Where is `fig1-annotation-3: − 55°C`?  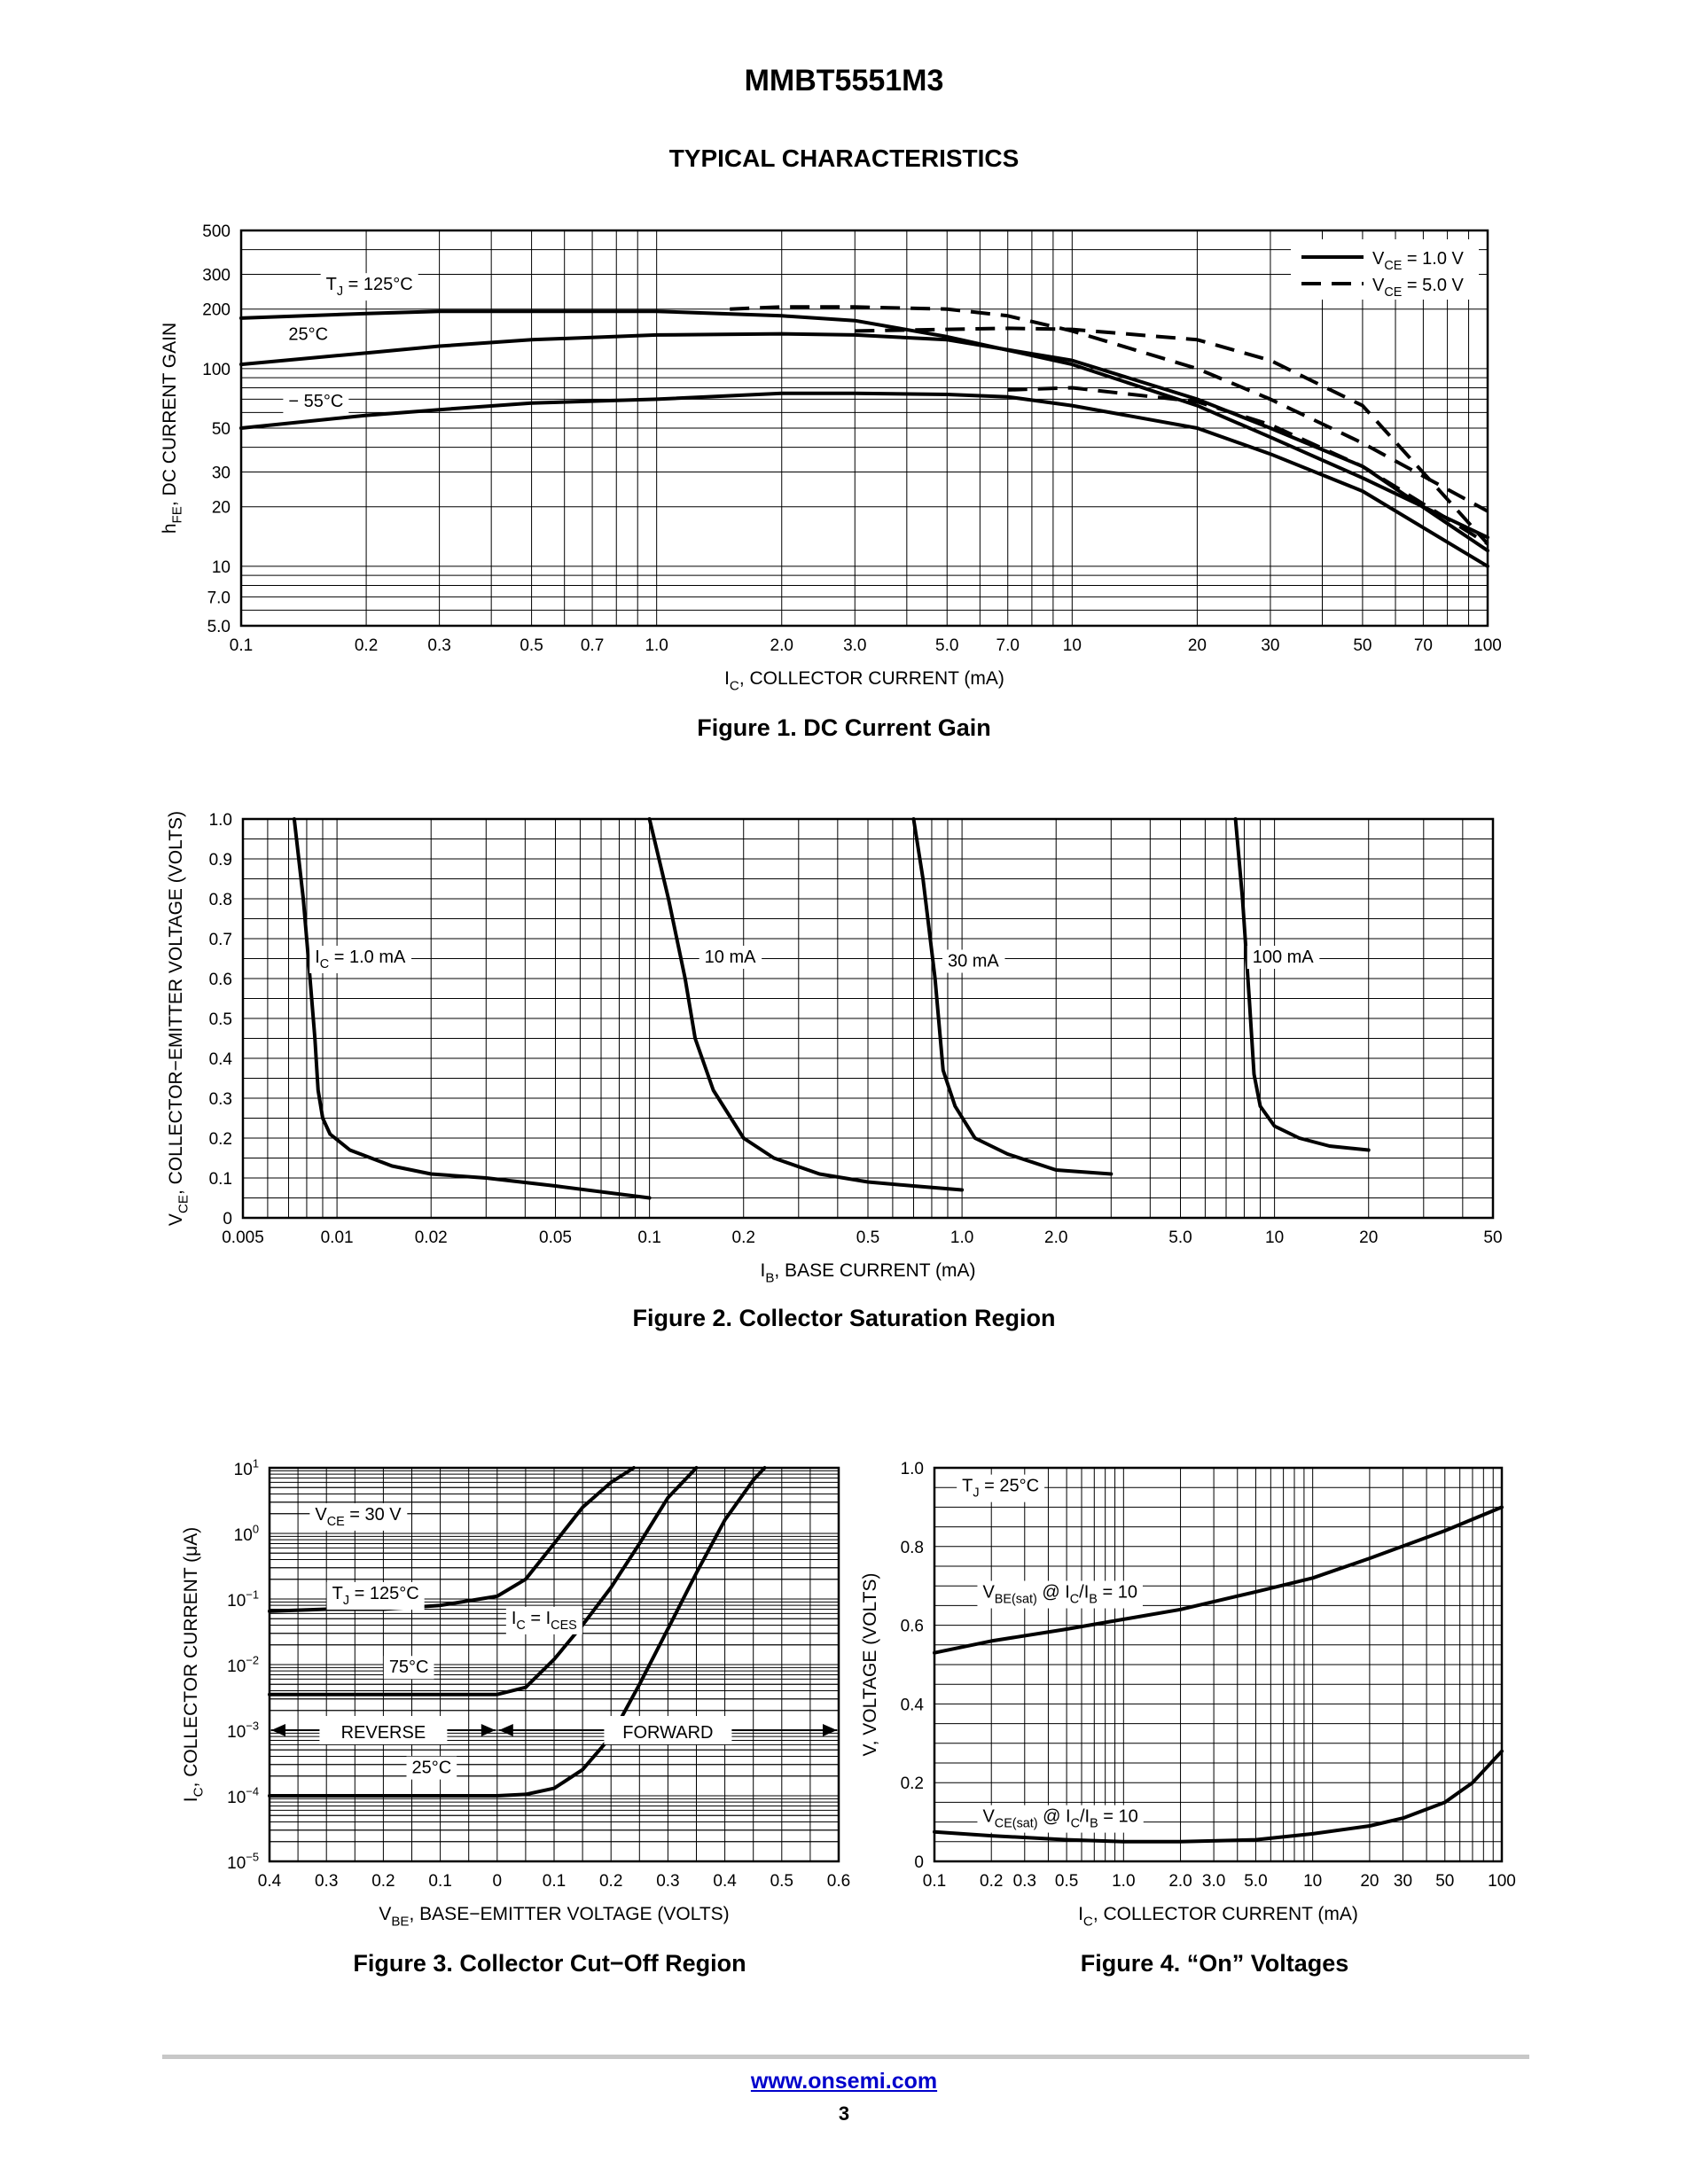 fig1-annotation-3: − 55°C is located at coordinates (315, 401).